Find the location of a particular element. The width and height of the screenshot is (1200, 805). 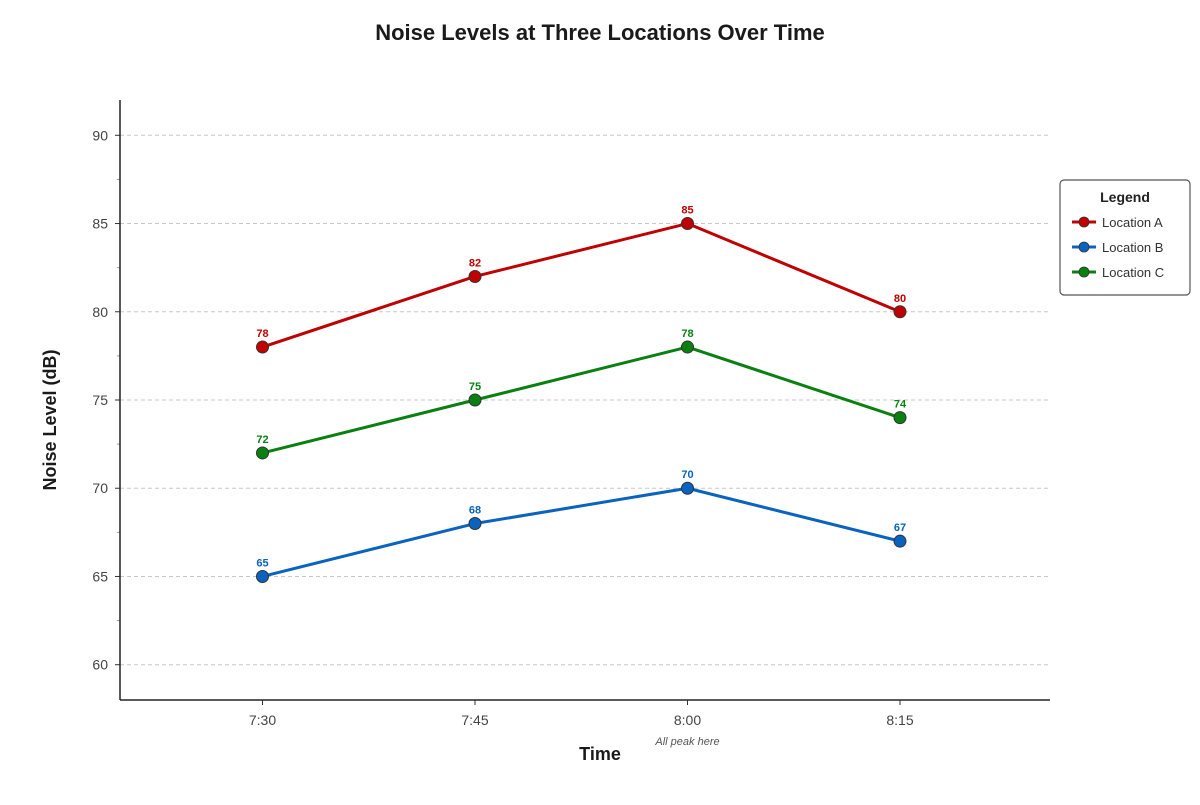

x-axis-label: Time is located at coordinates (600, 754).